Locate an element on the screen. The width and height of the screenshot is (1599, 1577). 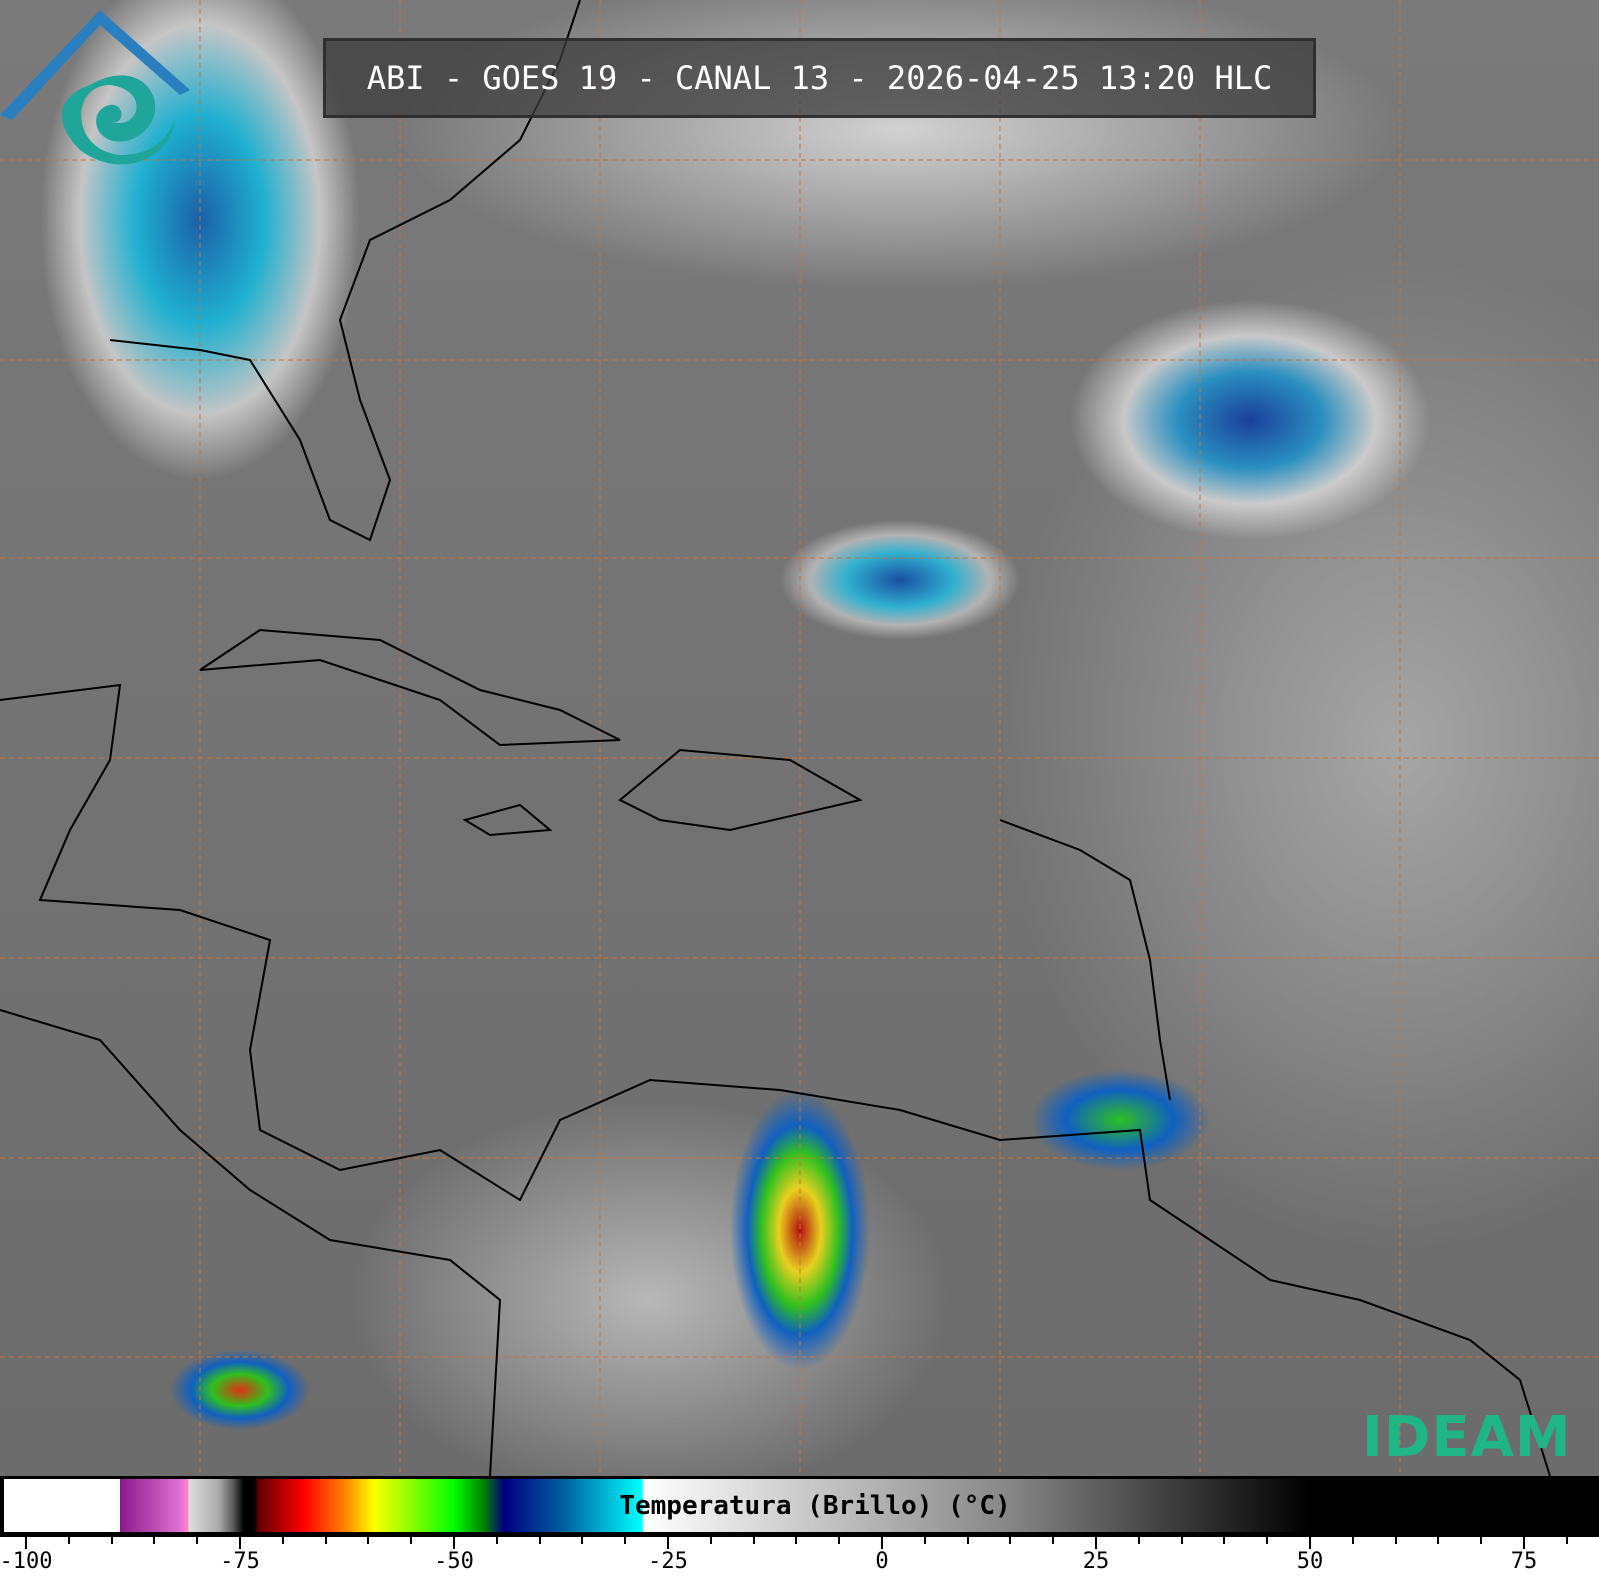
ideam-logo is located at coordinates (95, 87).